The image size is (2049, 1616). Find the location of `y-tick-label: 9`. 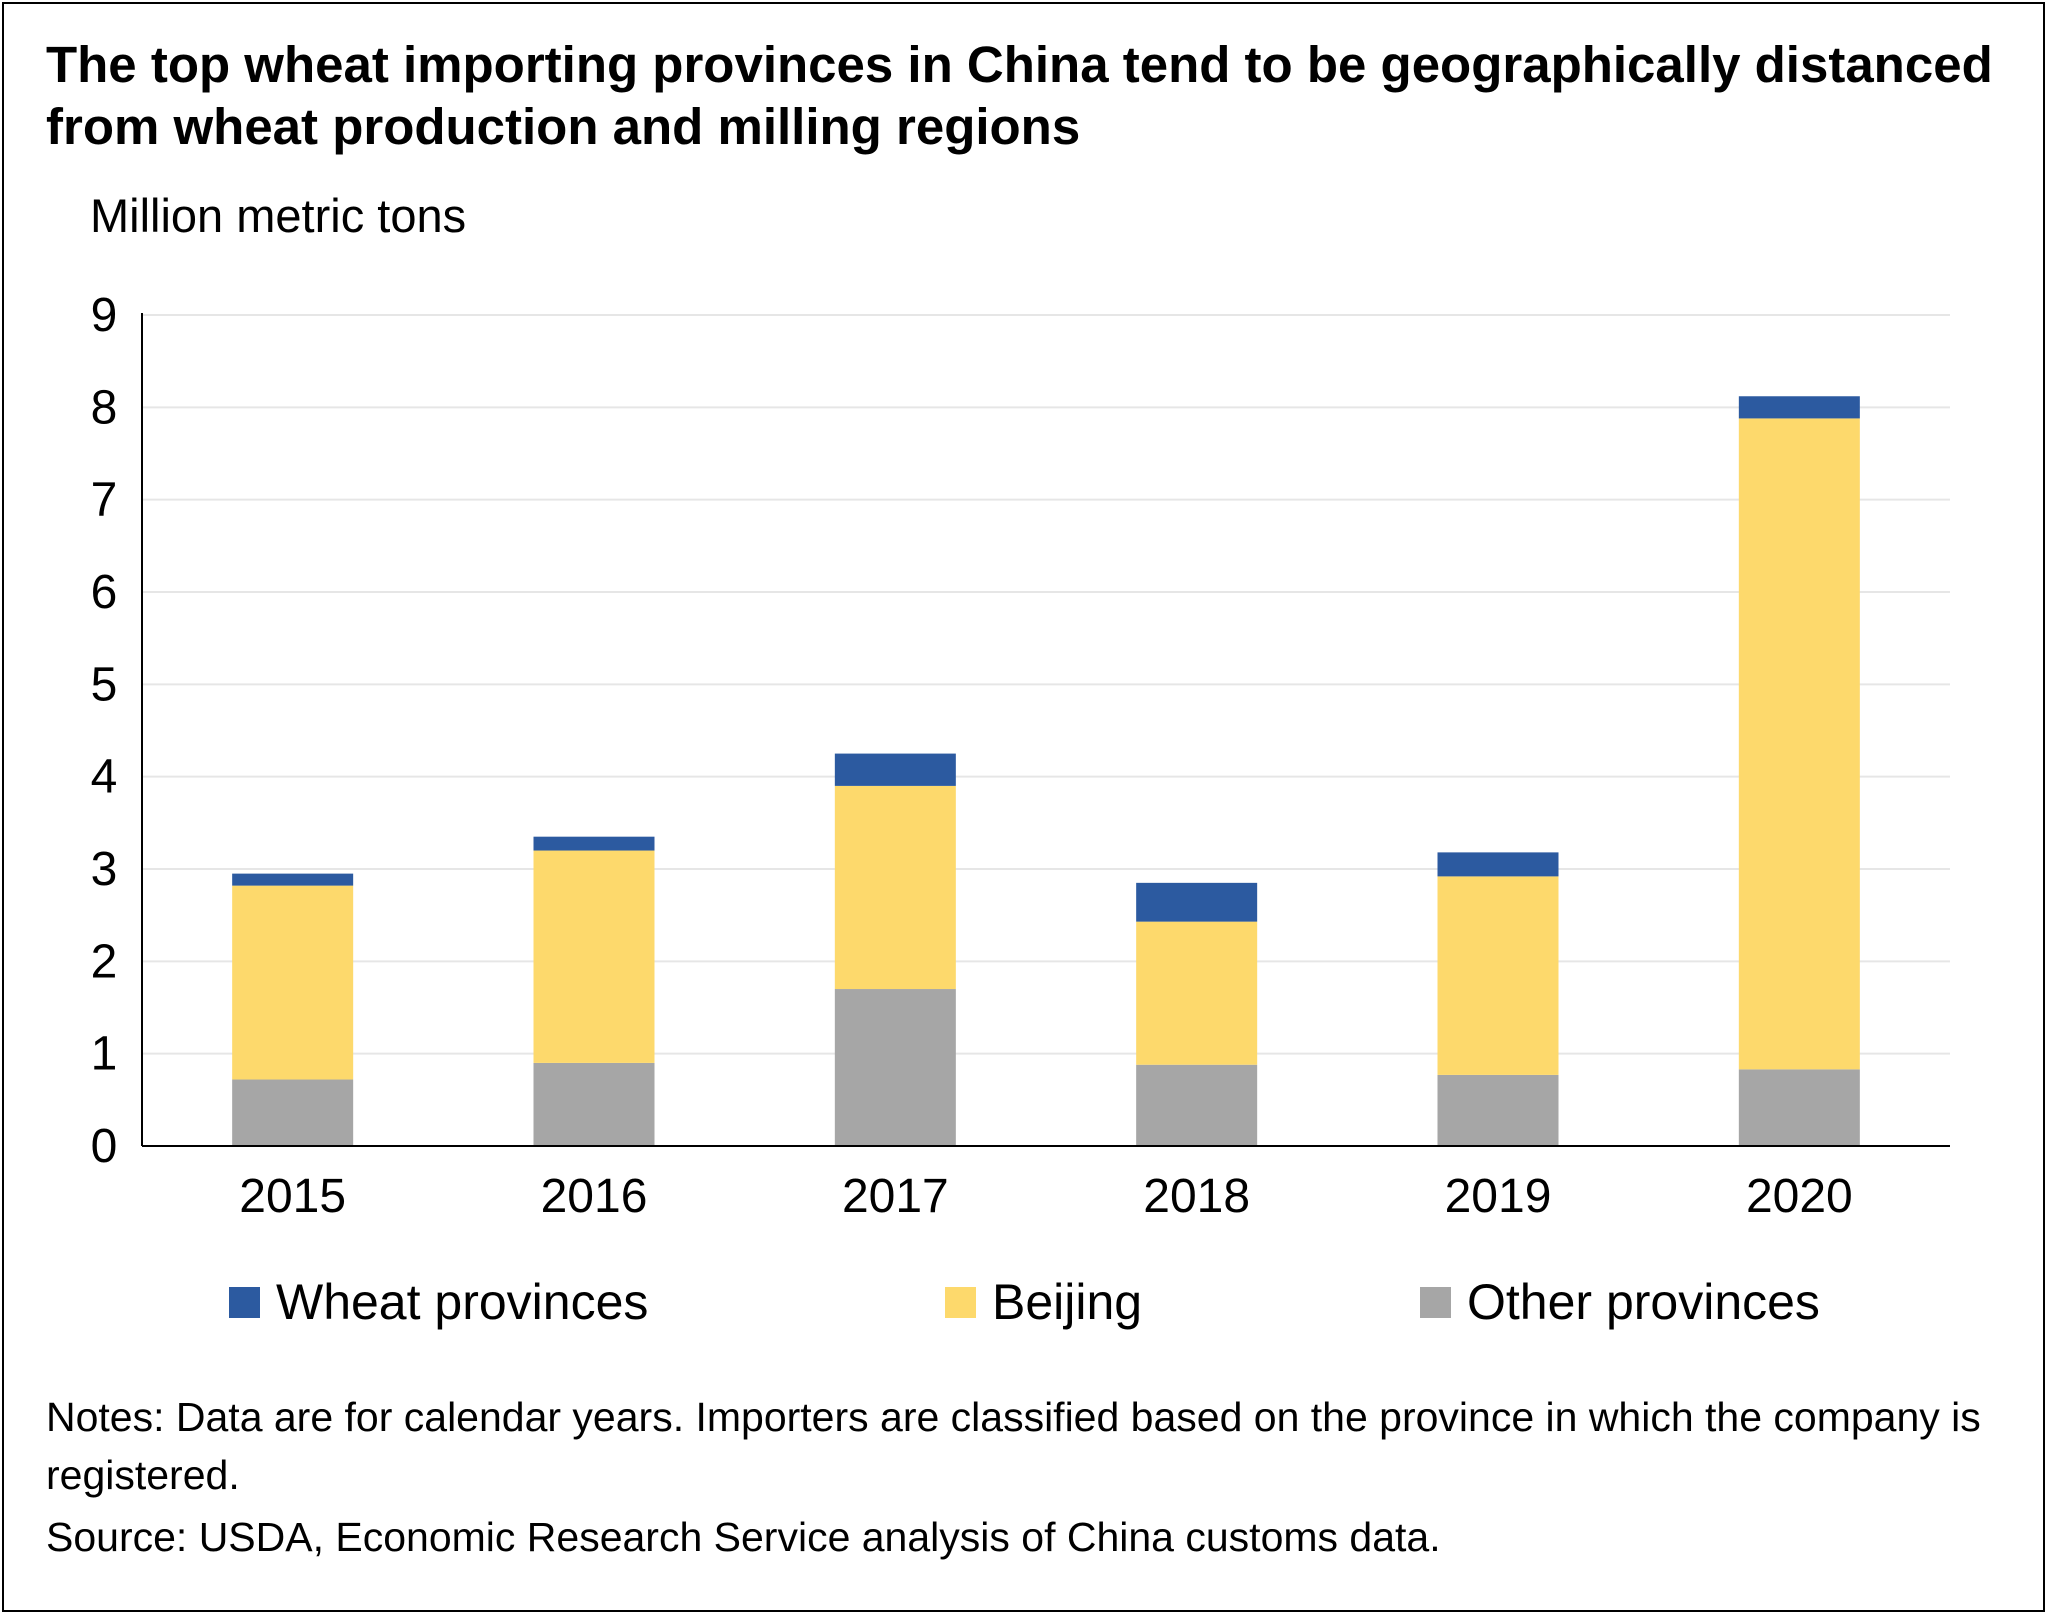

y-tick-label: 9 is located at coordinates (104, 315).